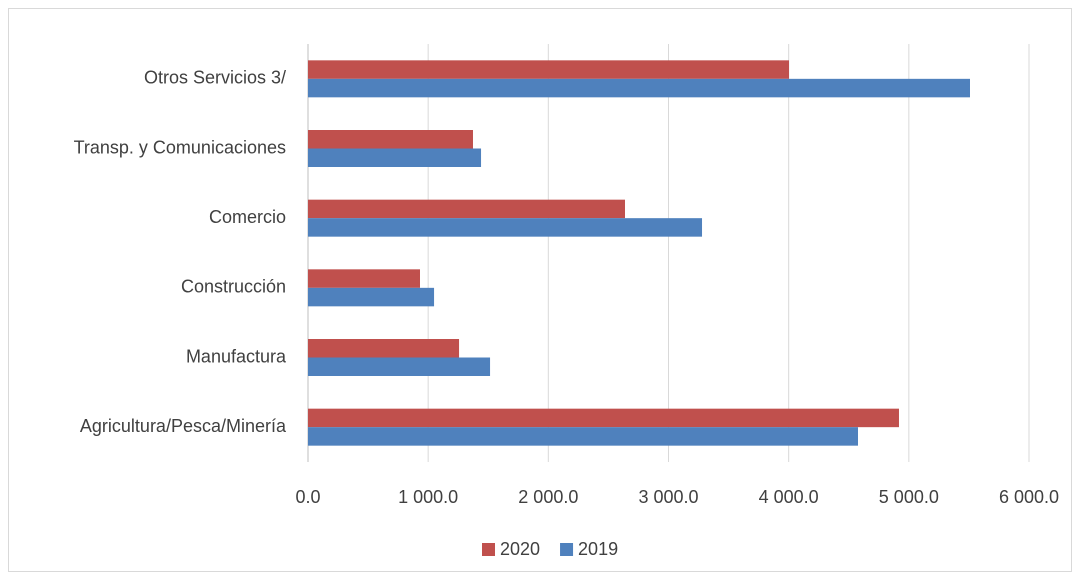  I want to click on y-tick-label: Agricultura/Pesca/Minería, so click(183, 426).